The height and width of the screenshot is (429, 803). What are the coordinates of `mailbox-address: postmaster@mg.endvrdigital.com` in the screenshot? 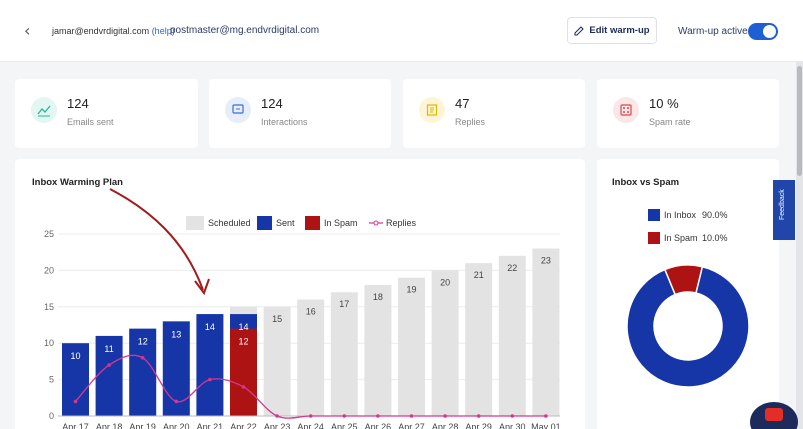 It's located at (245, 30).